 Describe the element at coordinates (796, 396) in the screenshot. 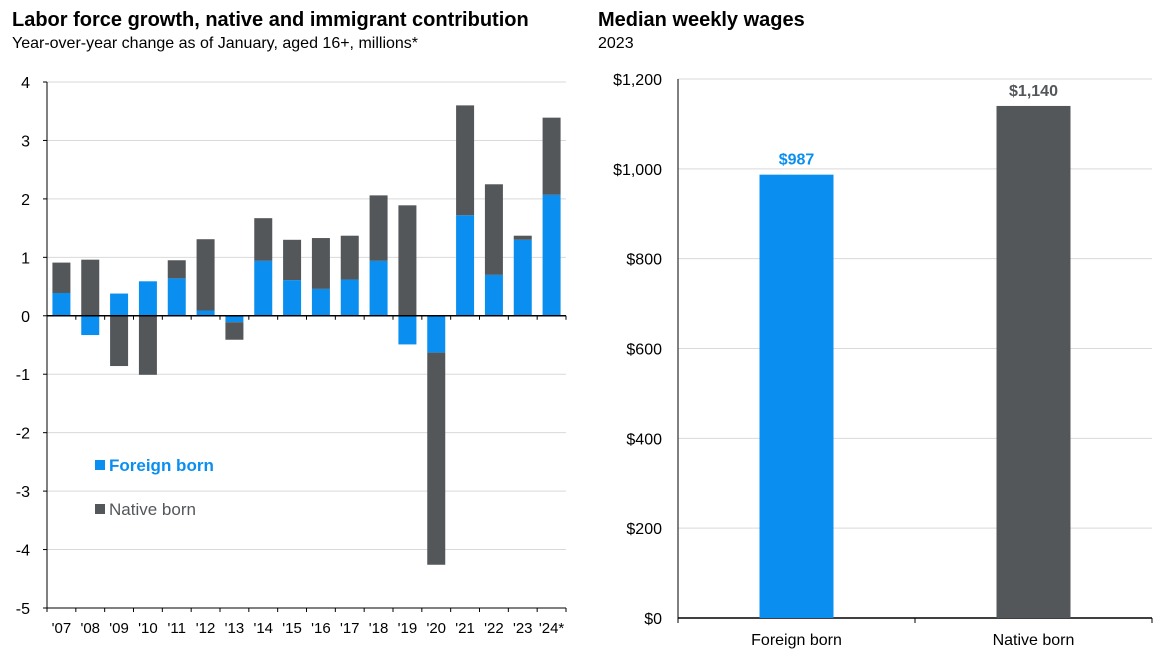

I see `foreign-born-wage-bar` at that location.